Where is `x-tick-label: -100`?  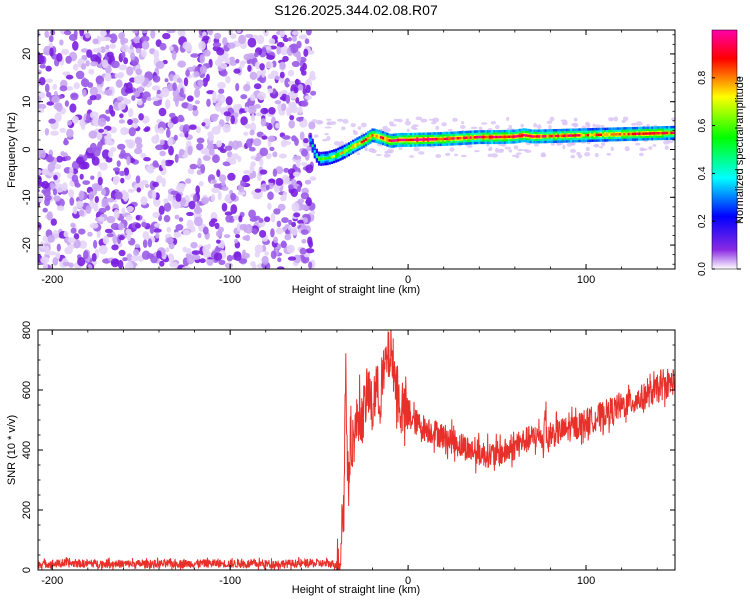
x-tick-label: -100 is located at coordinates (230, 581).